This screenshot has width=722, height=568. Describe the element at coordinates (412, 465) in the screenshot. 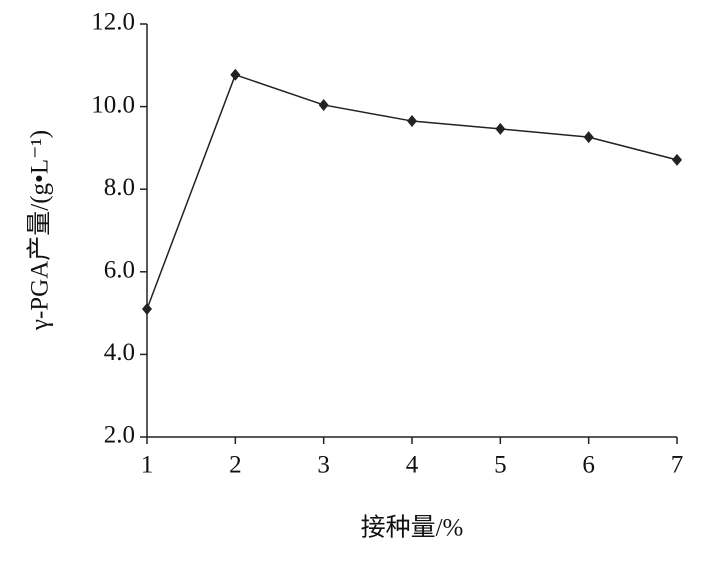

I see `x-tick-label: 4` at that location.